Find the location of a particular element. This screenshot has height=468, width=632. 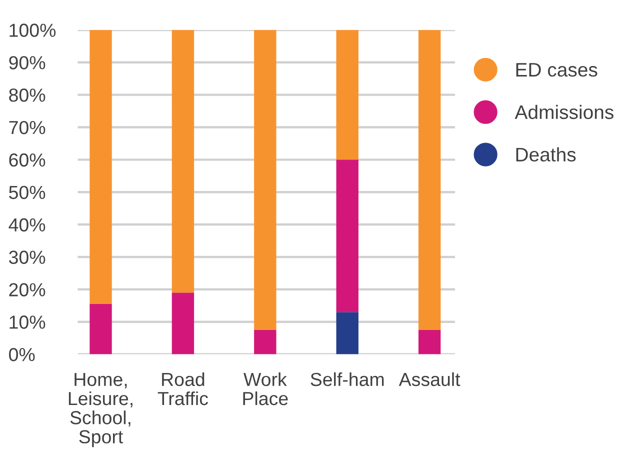

legend-label: Deaths is located at coordinates (546, 154).